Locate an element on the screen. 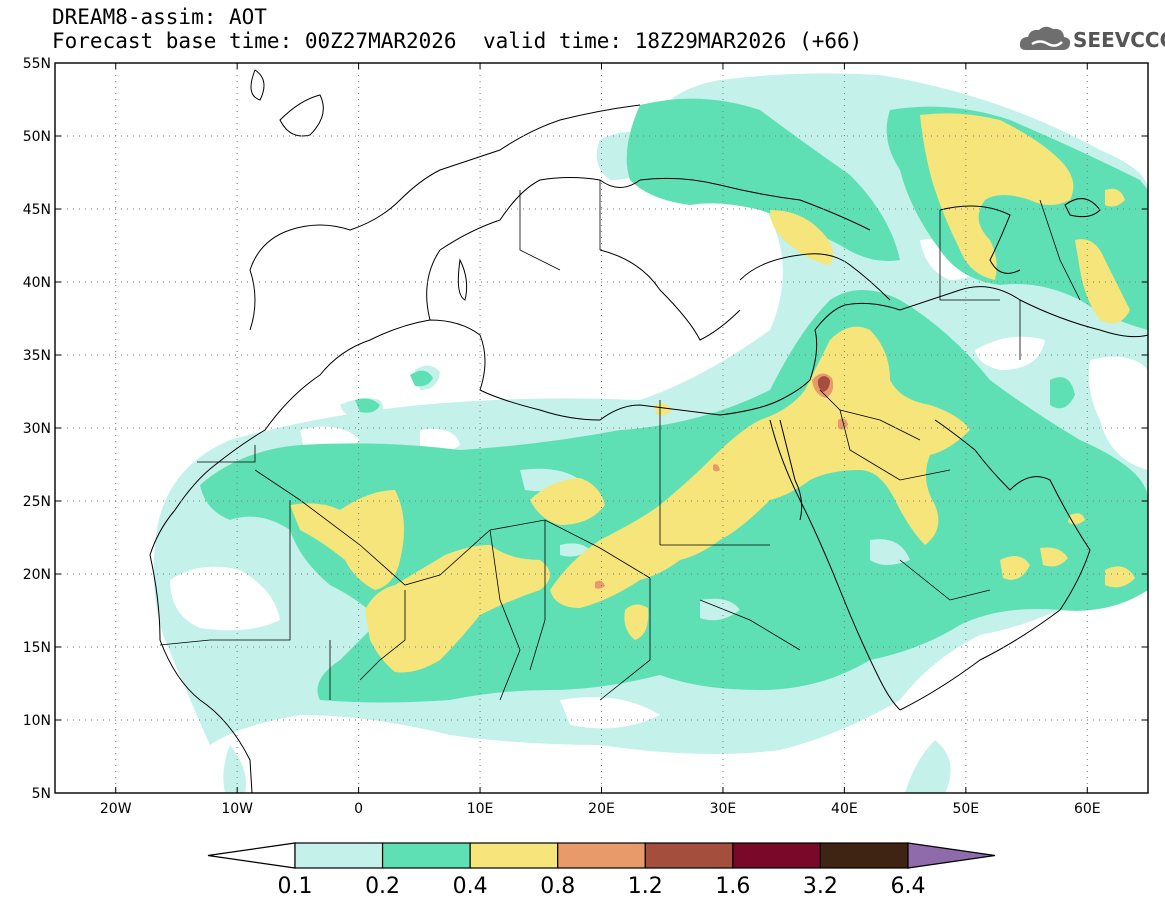  lat-label: 5N is located at coordinates (41, 794).